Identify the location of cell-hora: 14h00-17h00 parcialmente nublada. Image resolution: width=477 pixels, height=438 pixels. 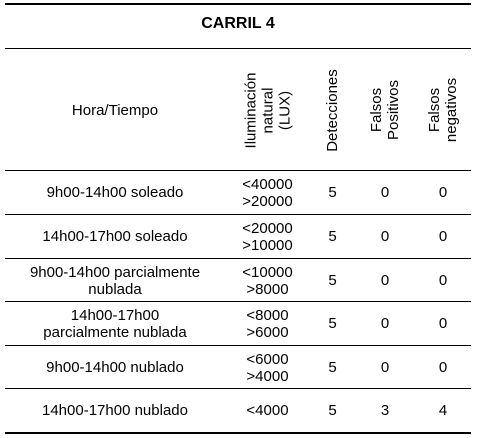
(115, 323).